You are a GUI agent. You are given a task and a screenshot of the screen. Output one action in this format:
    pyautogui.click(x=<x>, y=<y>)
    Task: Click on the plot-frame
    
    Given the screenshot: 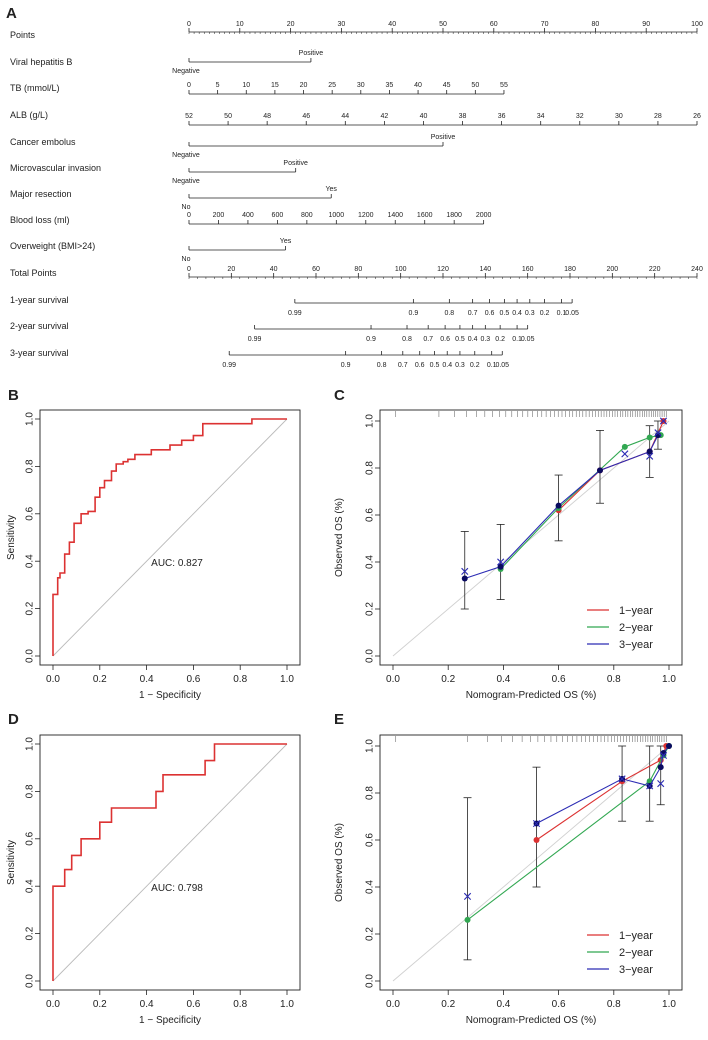 What is the action you would take?
    pyautogui.click(x=531, y=862)
    